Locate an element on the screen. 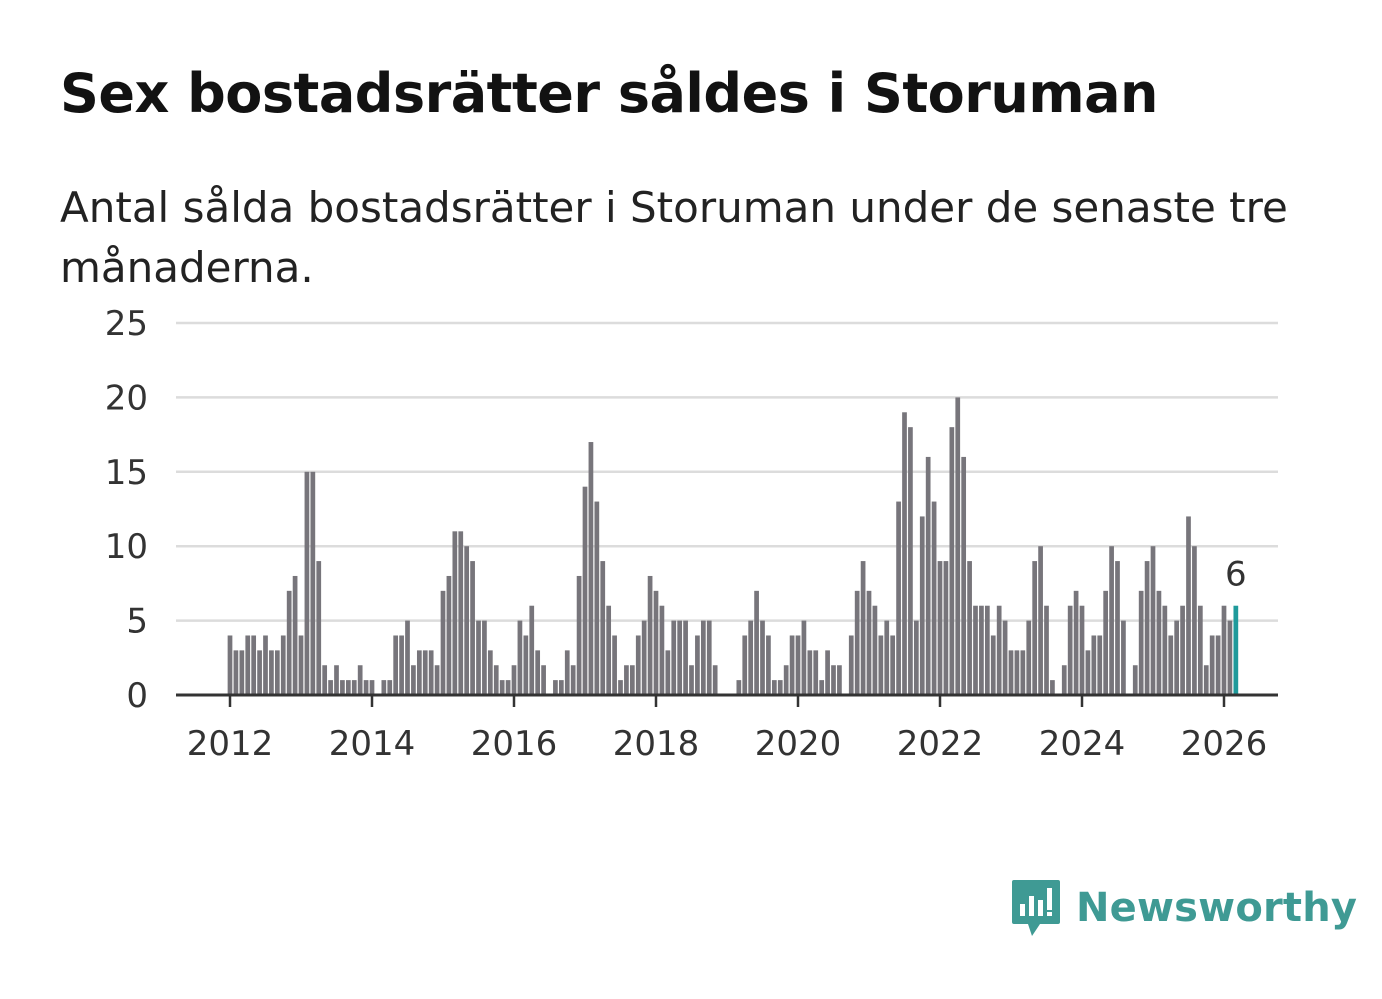  x-tick-label: 2026 is located at coordinates (1224, 744).